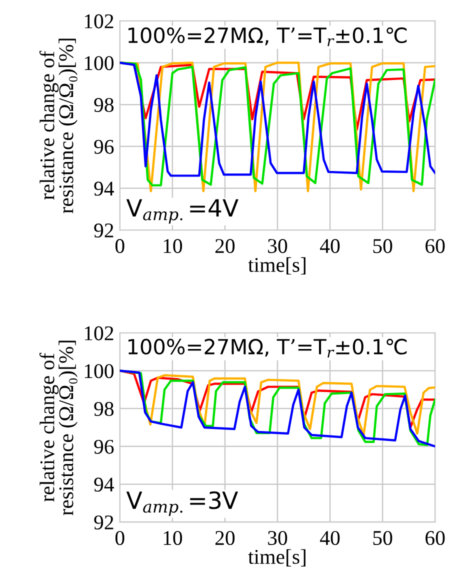 Image resolution: width=449 pixels, height=581 pixels. What do you see at coordinates (182, 211) in the screenshot?
I see `annotation: V$_{amp.}$=4V` at bounding box center [182, 211].